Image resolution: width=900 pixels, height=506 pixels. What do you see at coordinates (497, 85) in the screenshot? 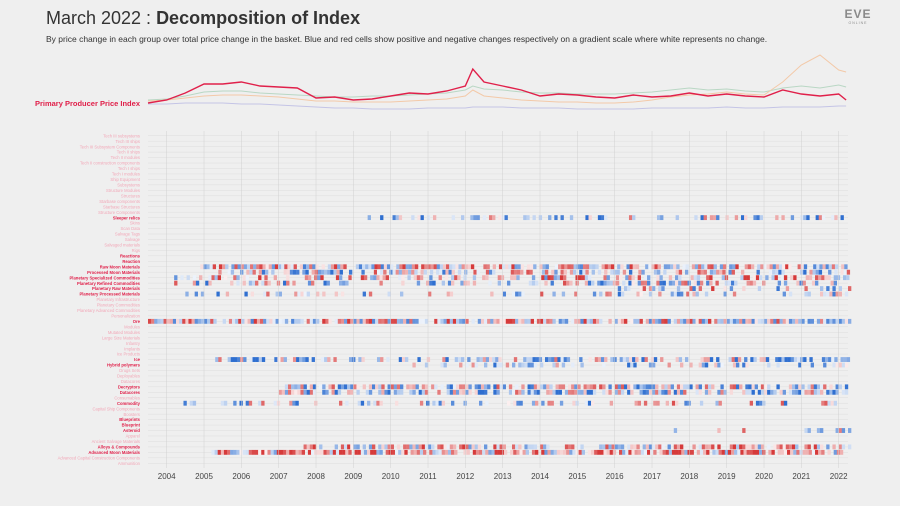
I see `index-line` at bounding box center [497, 85].